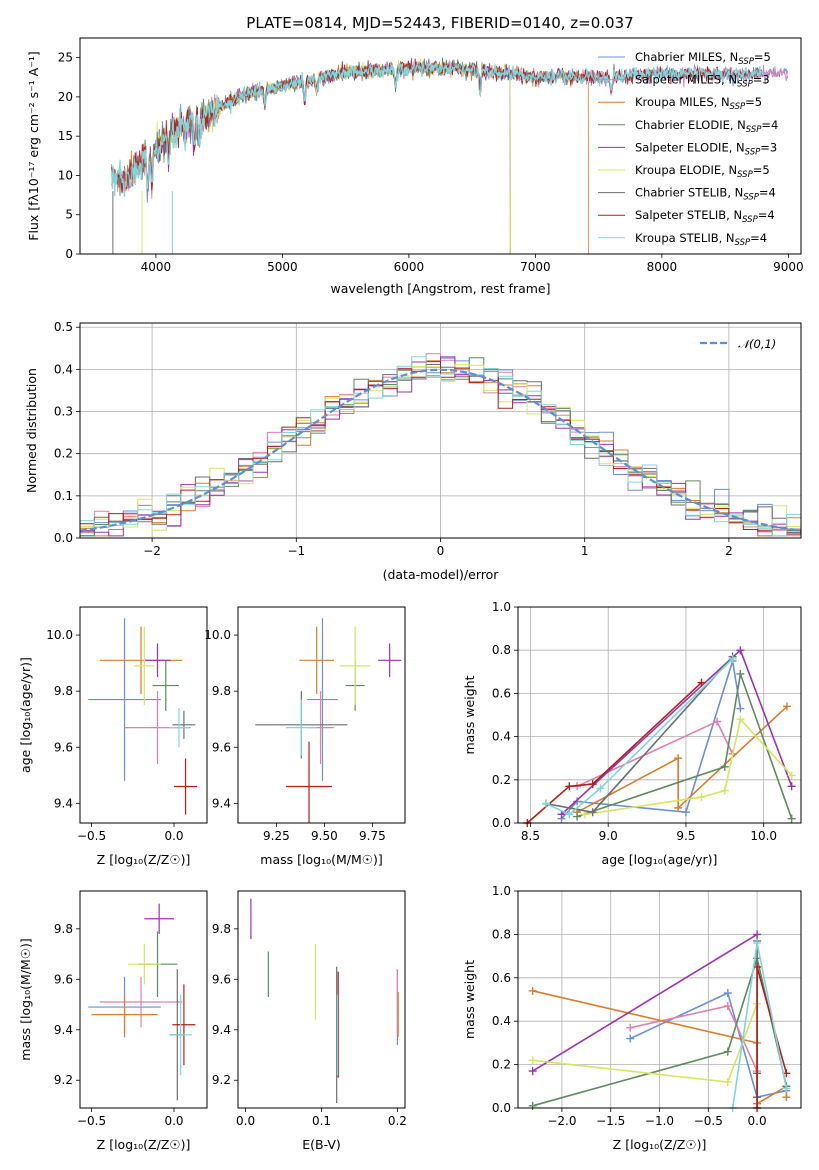 Image resolution: width=819 pixels, height=1170 pixels. I want to click on errorbar-axes: −0.5 0.0 9.4 9.6 9.8 10.0, so click(114, 735).